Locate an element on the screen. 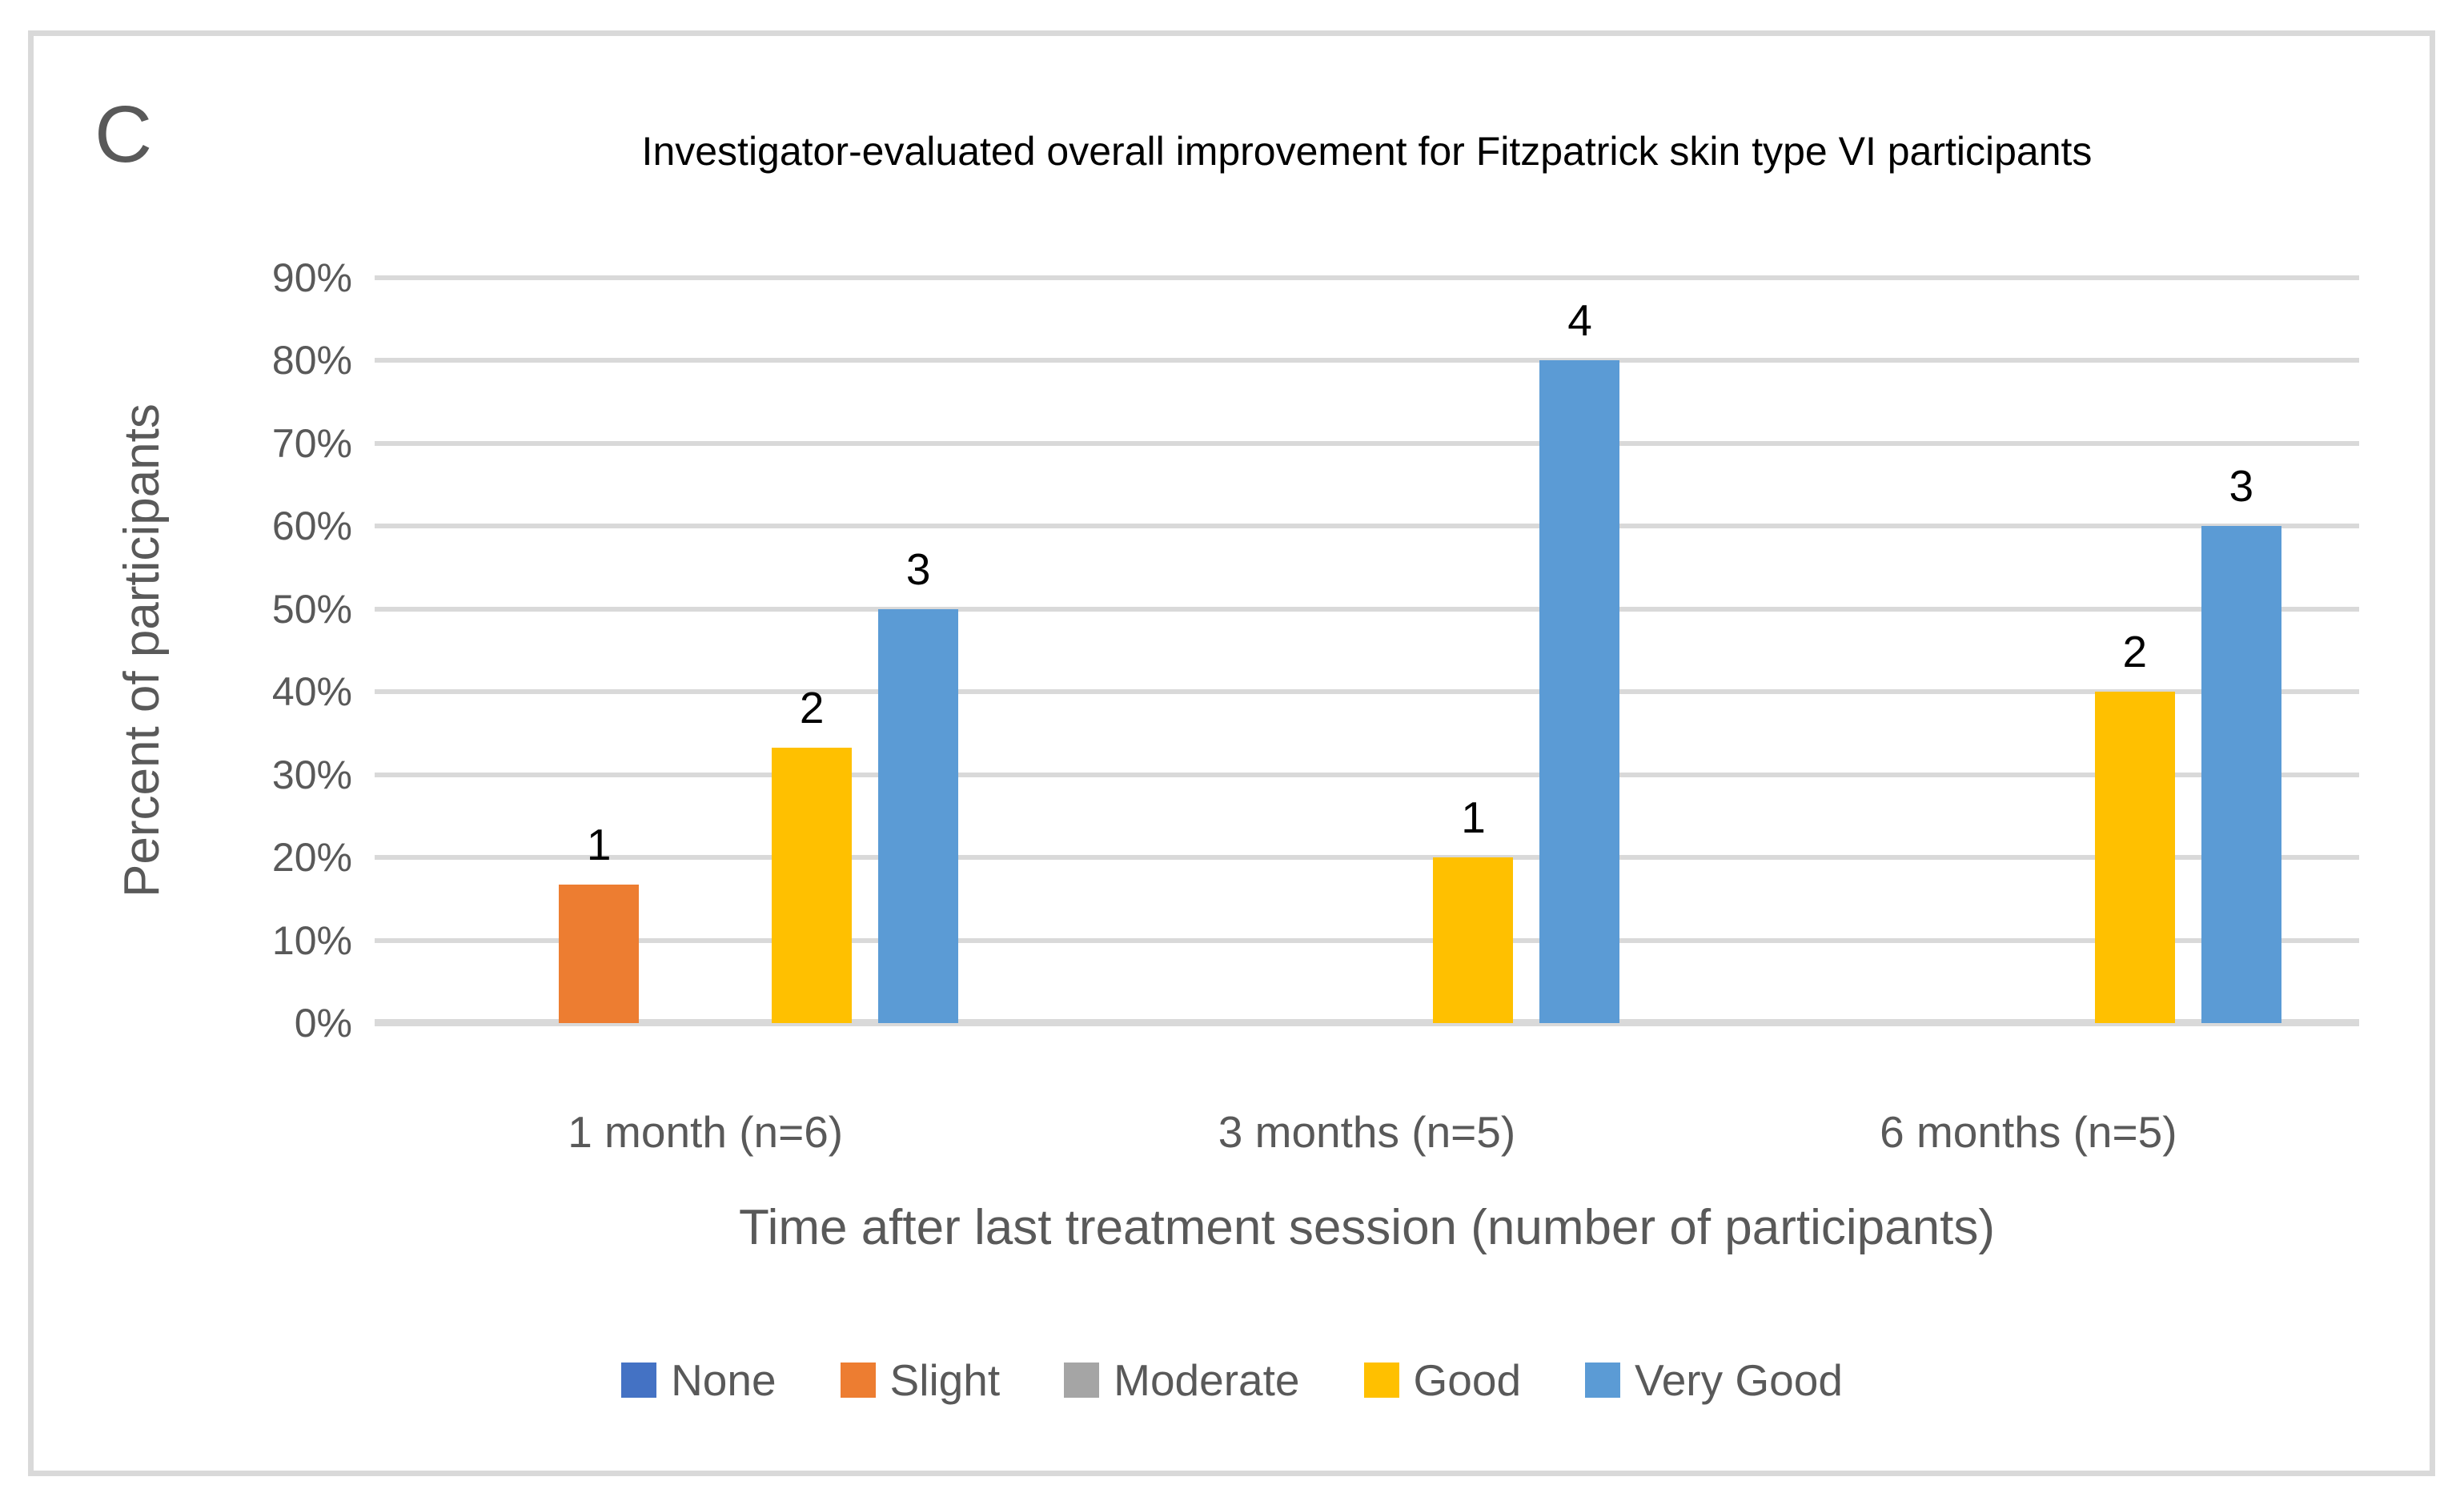  legend-swatch-moderate is located at coordinates (1082, 1380).